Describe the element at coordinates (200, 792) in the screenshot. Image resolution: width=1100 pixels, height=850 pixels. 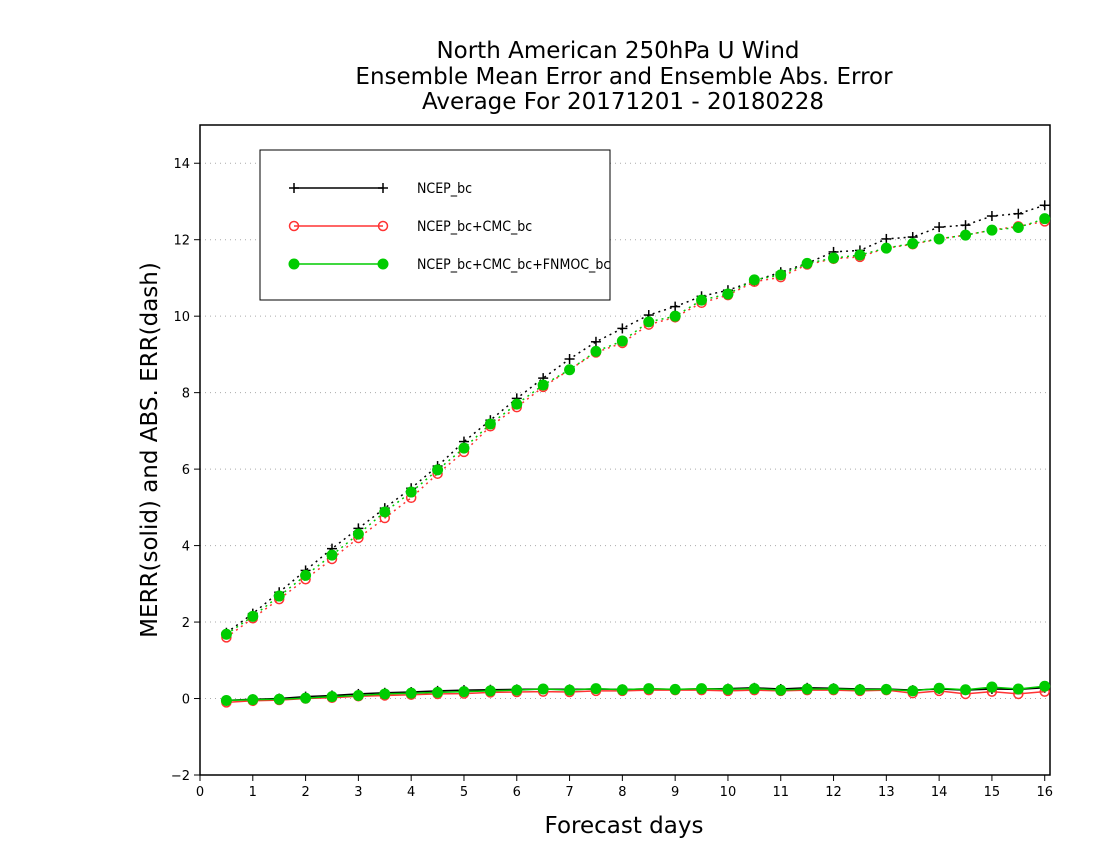
I see `x-tick-label: 0` at that location.